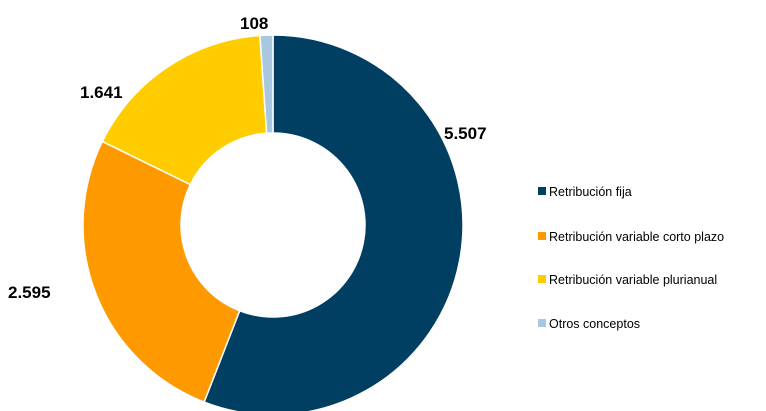 The image size is (766, 411). Describe the element at coordinates (636, 237) in the screenshot. I see `legend-label-retribucion-variable-corto-plazo: Retribución variable corto plazo` at that location.